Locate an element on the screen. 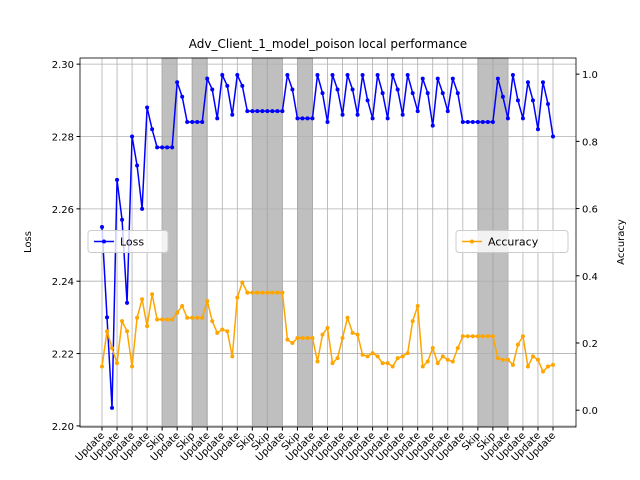 The image size is (640, 480). y2-tick-label: 1.0 is located at coordinates (590, 75).